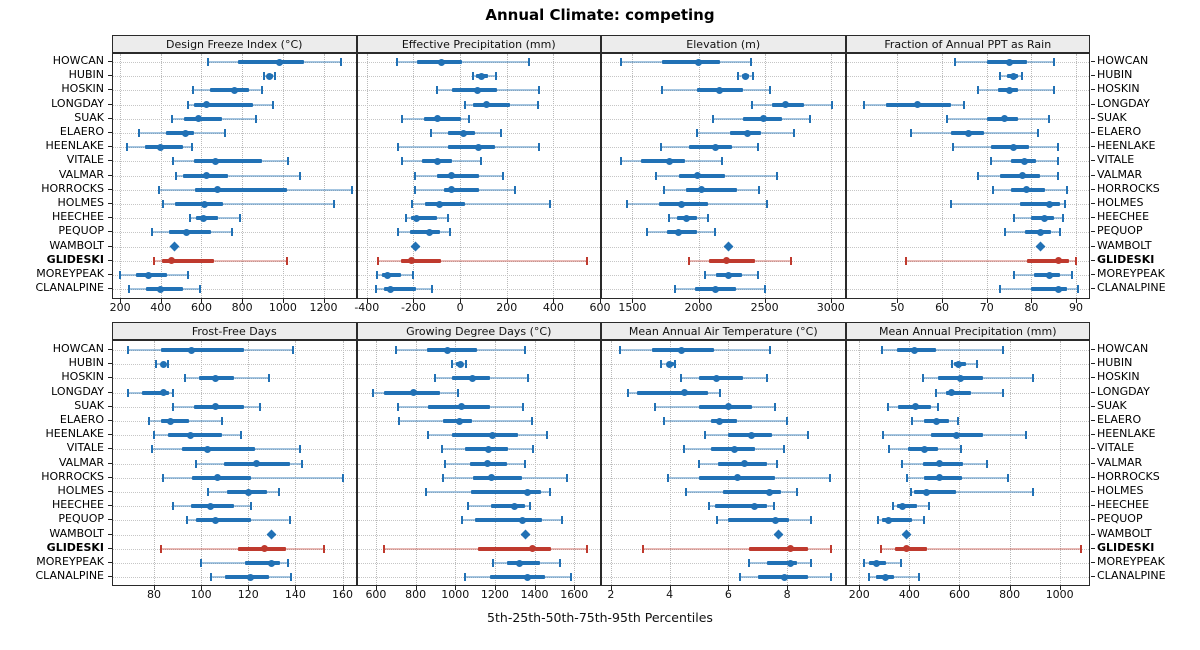 This screenshot has width=1200, height=650. Describe the element at coordinates (416, 594) in the screenshot. I see `x-axis-tick-label: 800` at that location.